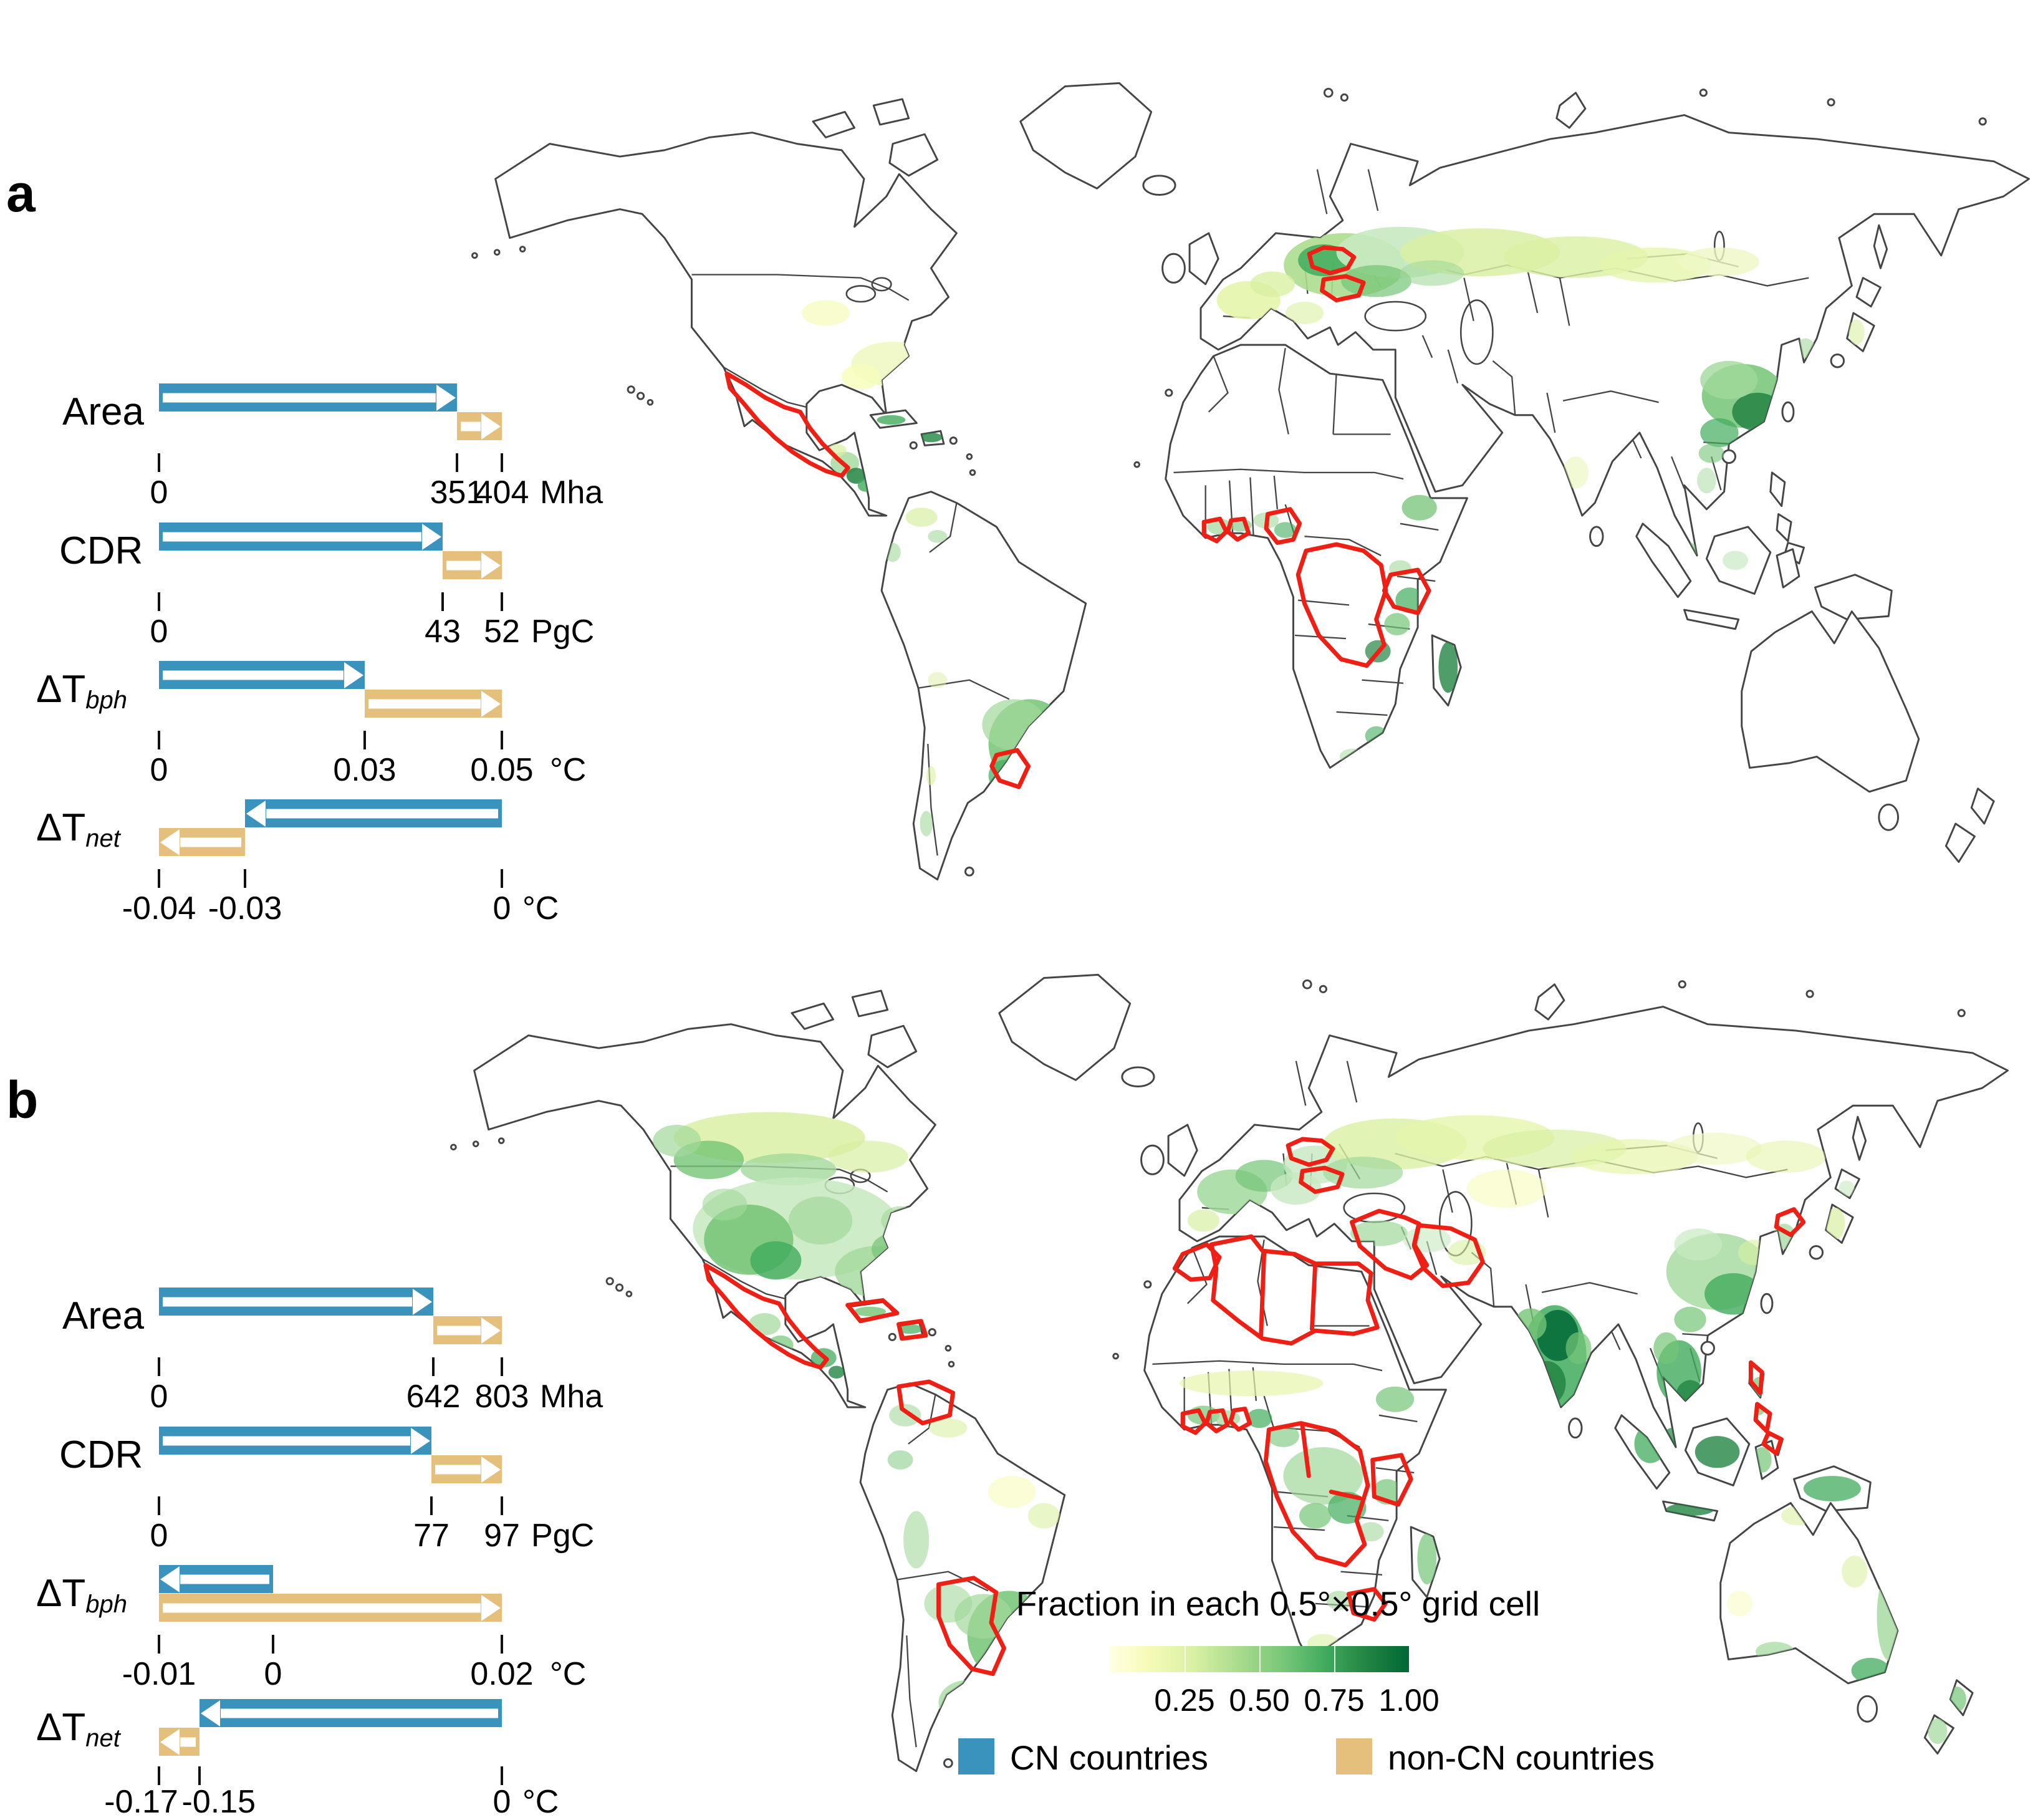  I want to click on axis-unit: Mha, so click(571, 1397).